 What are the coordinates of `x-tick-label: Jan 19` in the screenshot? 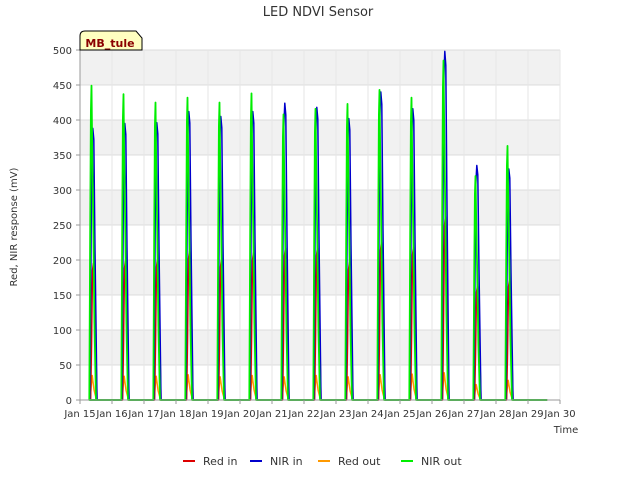 It's located at (207, 414).